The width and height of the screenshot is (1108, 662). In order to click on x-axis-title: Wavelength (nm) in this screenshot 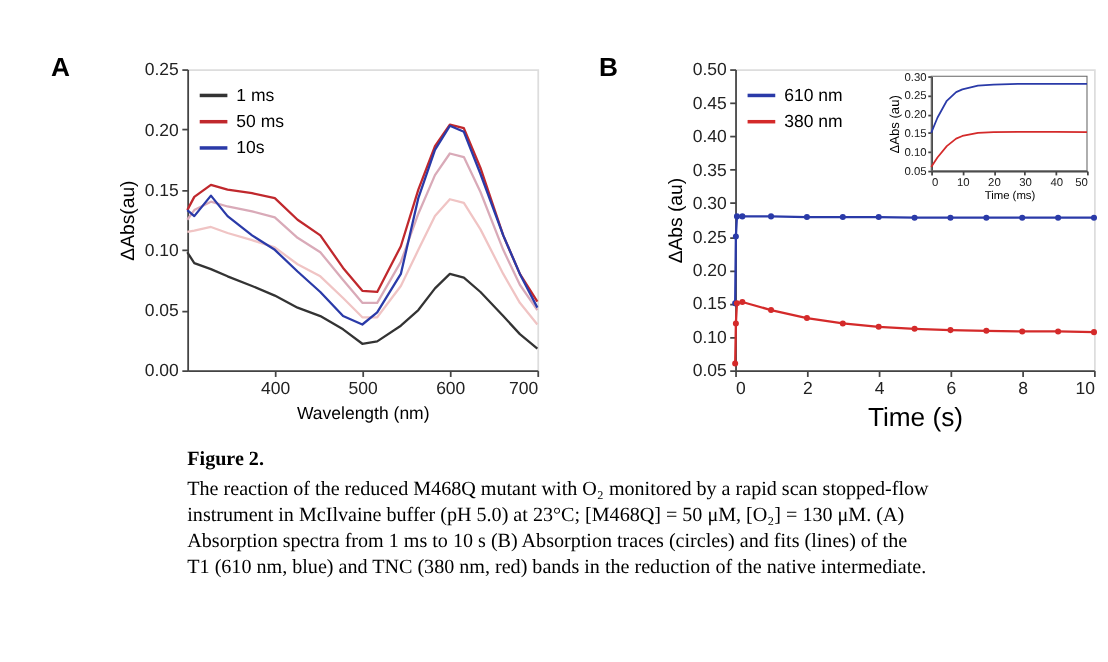, I will do `click(363, 412)`.